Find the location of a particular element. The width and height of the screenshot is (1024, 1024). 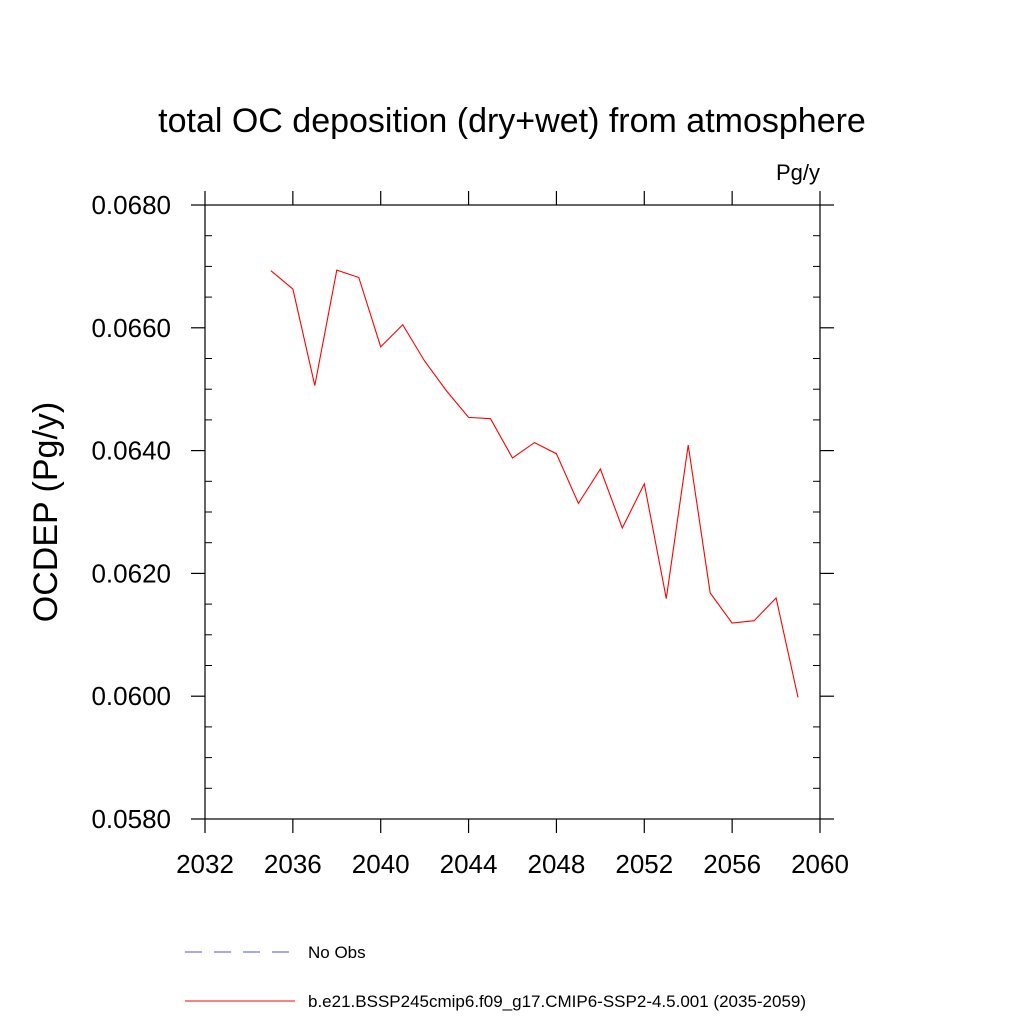

x-tick-label: 2060 is located at coordinates (820, 864).